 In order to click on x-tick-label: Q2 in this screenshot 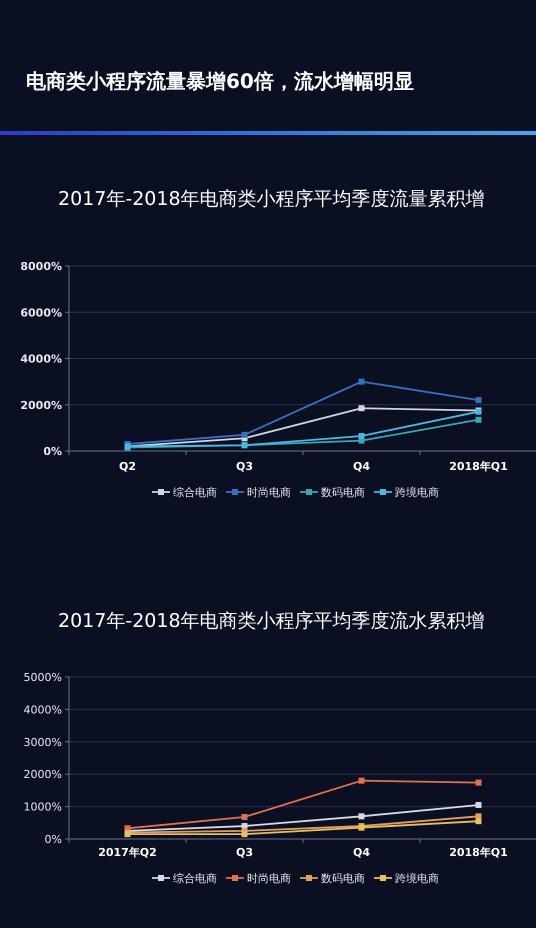, I will do `click(127, 466)`.